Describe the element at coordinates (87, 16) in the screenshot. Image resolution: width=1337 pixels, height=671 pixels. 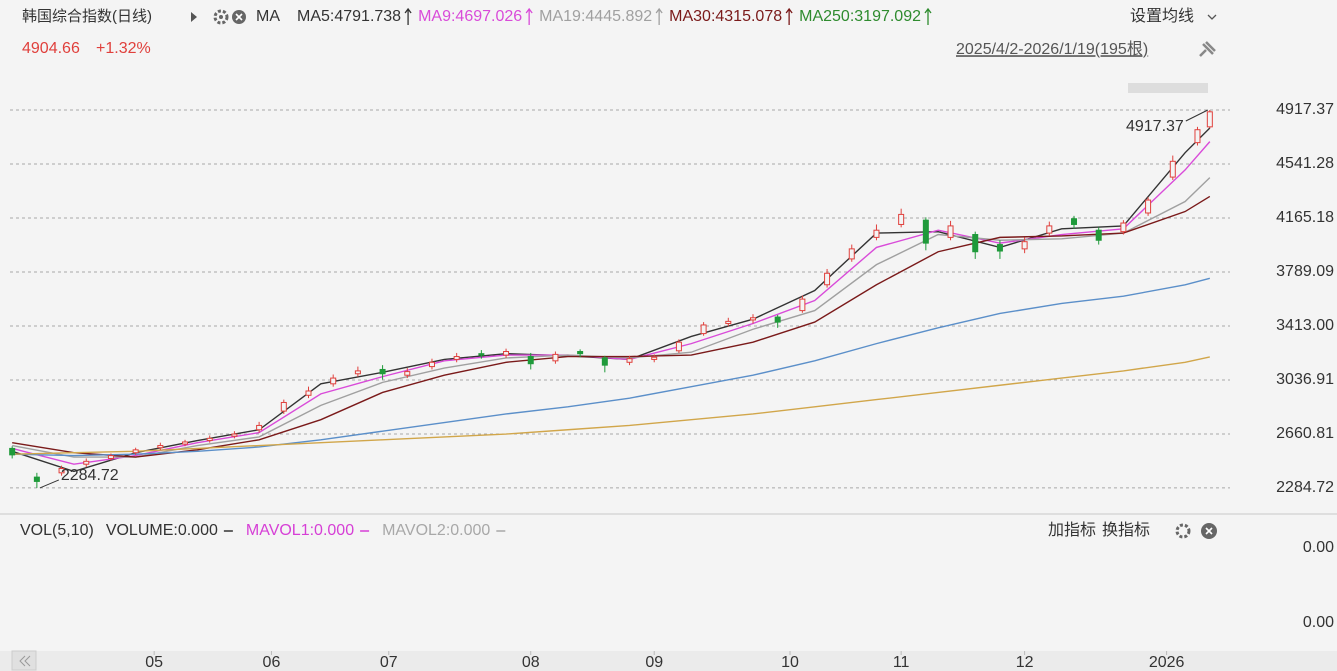
I see `chart-title: 韩国综合指数(日线)` at that location.